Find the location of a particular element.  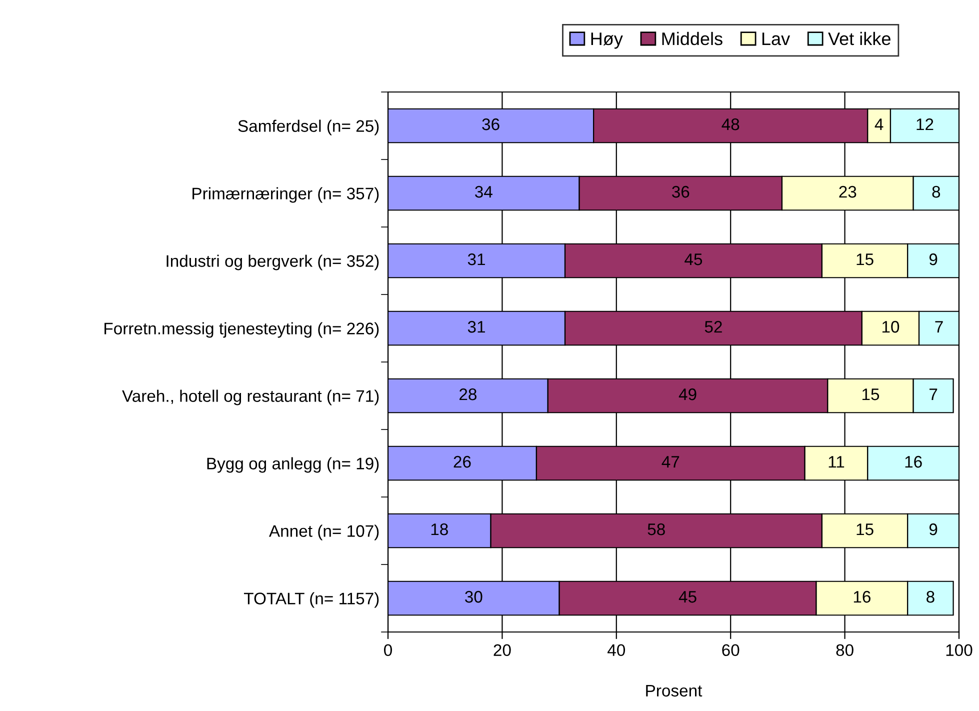

y-tick-label: Samferdsel (n= 25) is located at coordinates (308, 128).